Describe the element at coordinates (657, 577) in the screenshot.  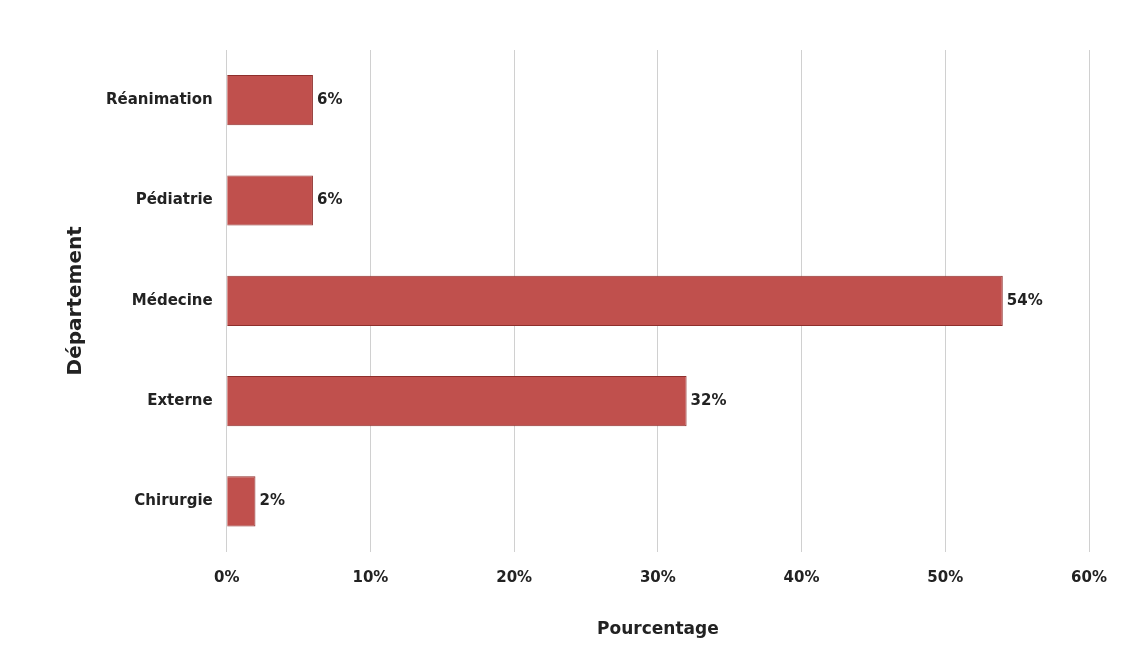
I see `x-tick-label: 30%` at that location.